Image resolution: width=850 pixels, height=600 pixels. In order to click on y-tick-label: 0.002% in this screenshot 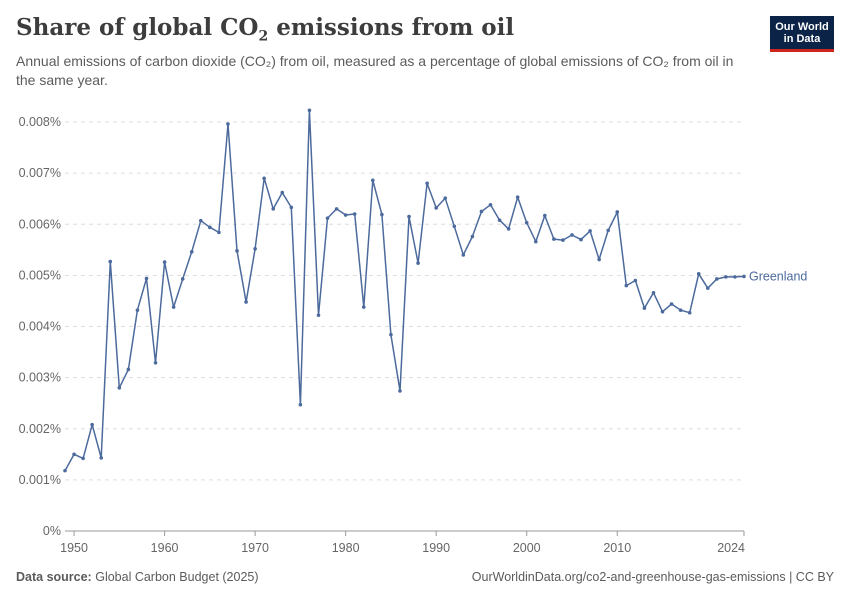, I will do `click(40, 429)`.